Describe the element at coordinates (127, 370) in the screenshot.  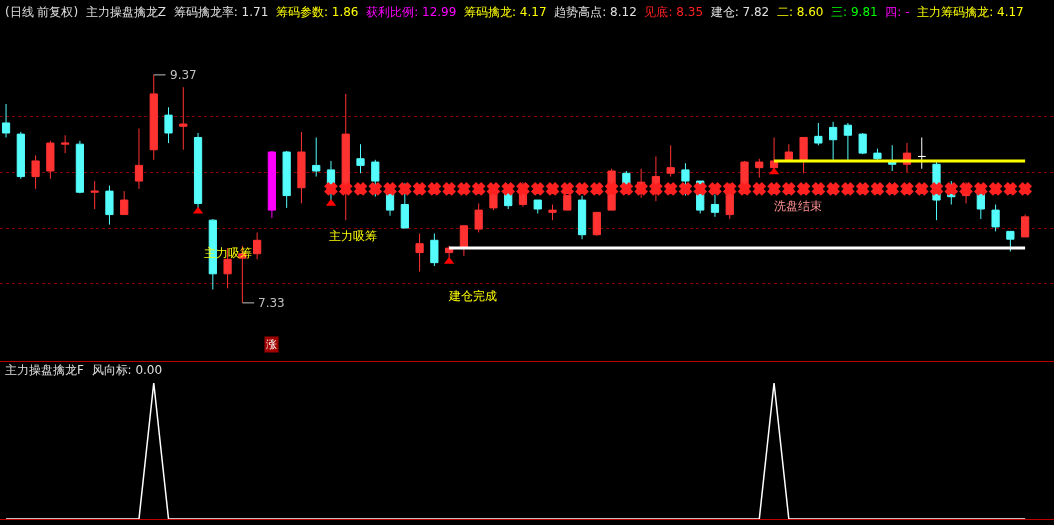
I see `text: 风向标: 0.00` at that location.